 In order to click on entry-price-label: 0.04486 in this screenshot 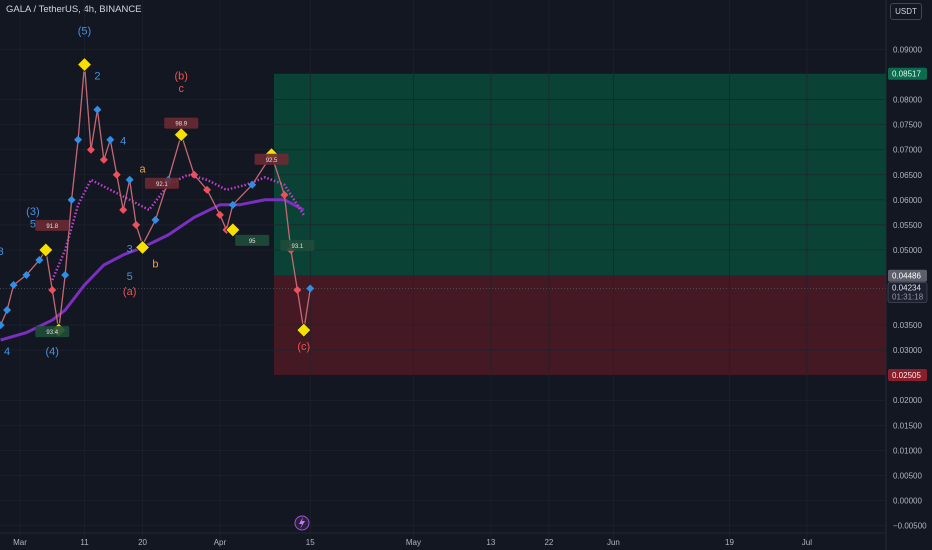, I will do `click(906, 276)`.